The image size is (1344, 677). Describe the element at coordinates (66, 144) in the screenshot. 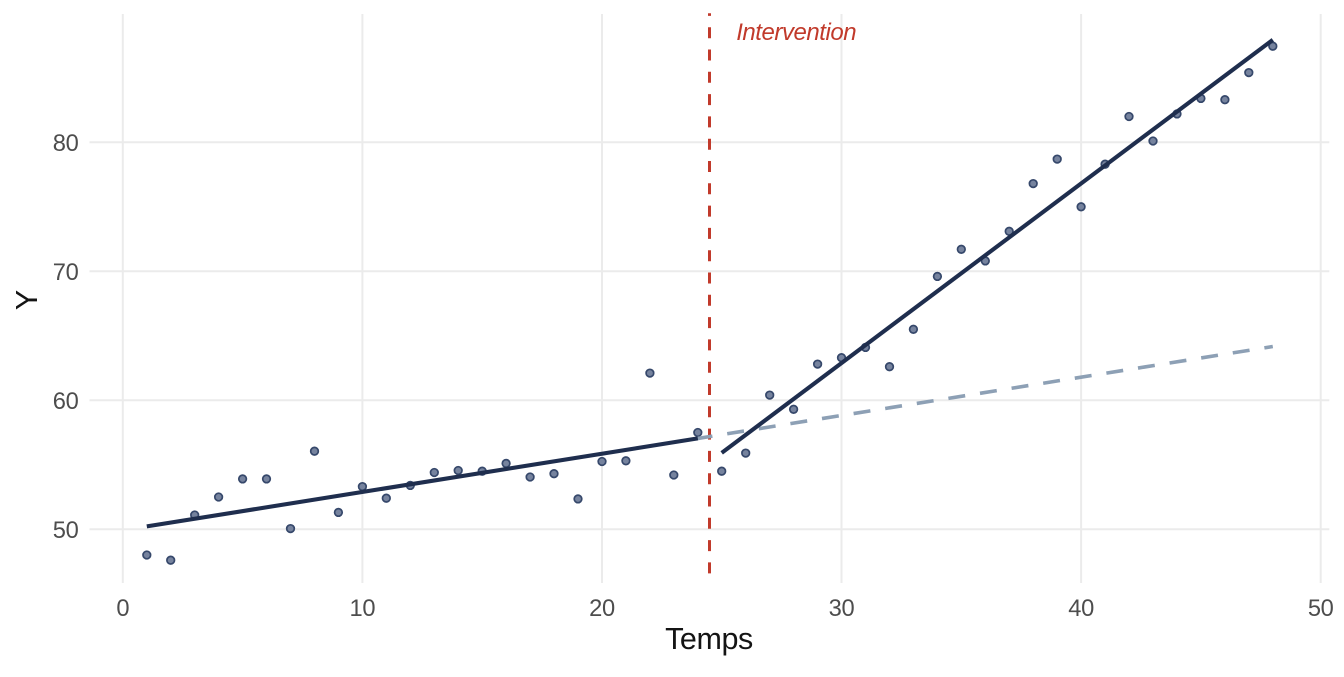

I see `svg-text: 80` at that location.